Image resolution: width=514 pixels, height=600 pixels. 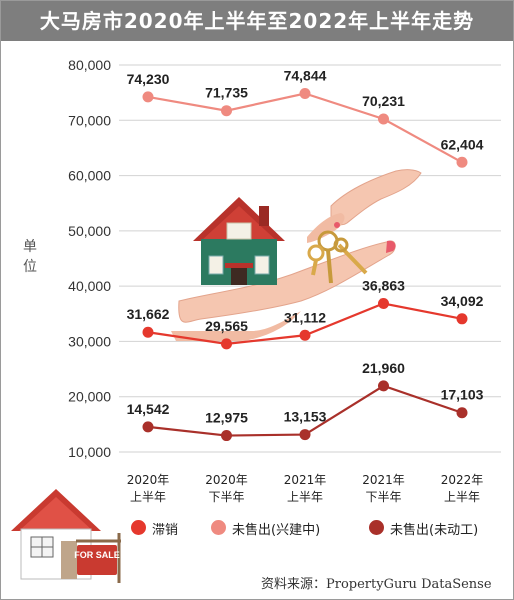 I want to click on data-label: 12,975, so click(x=226, y=418).